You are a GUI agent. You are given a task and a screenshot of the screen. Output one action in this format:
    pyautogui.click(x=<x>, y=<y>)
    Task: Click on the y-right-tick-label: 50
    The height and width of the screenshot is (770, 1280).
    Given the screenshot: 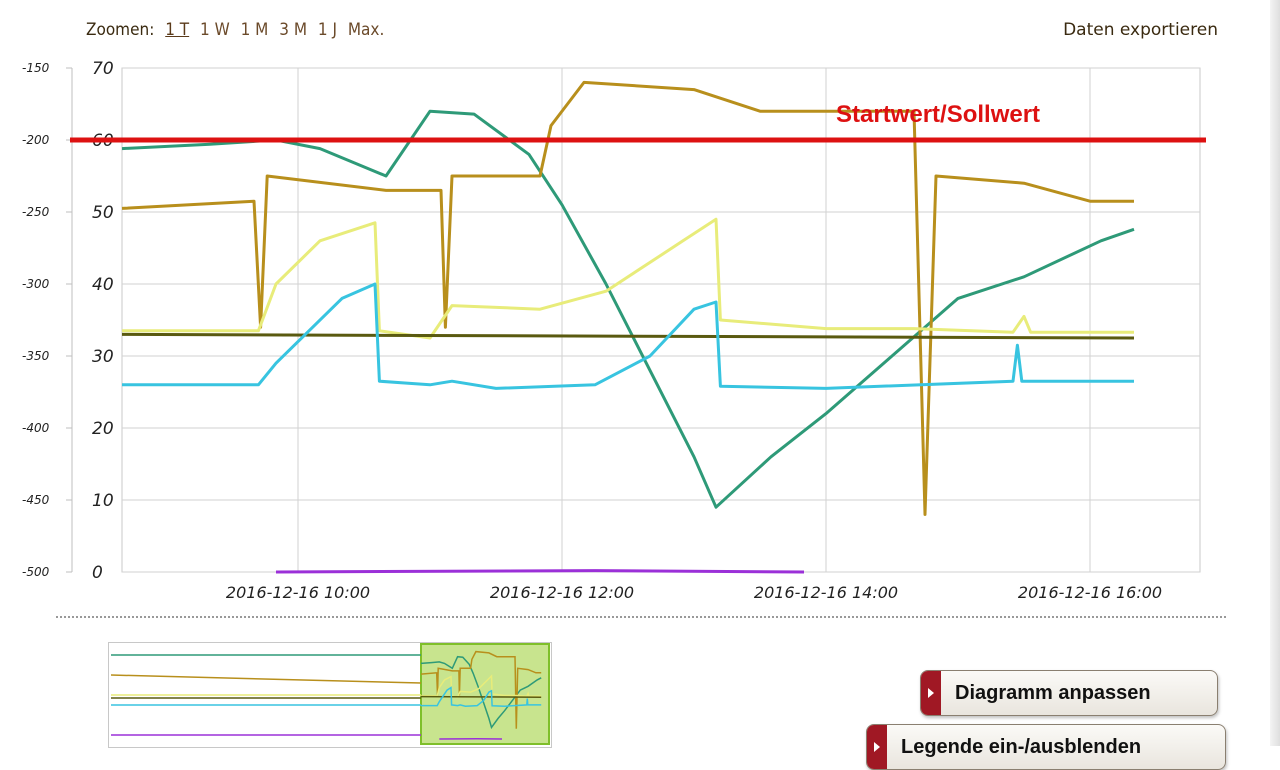 What is the action you would take?
    pyautogui.click(x=103, y=213)
    